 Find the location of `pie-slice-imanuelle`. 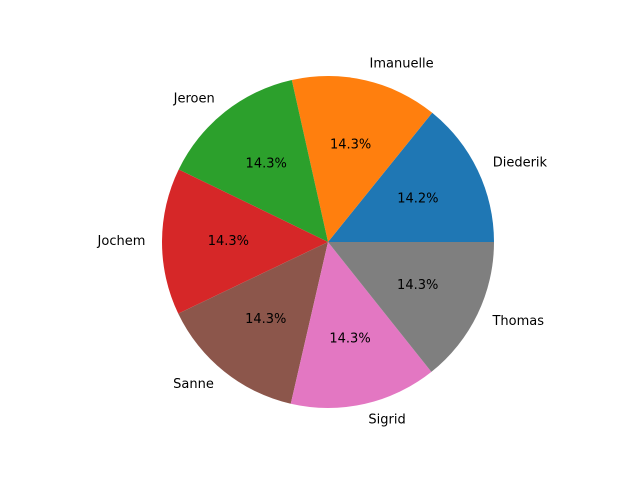

pie-slice-imanuelle is located at coordinates (362, 158).